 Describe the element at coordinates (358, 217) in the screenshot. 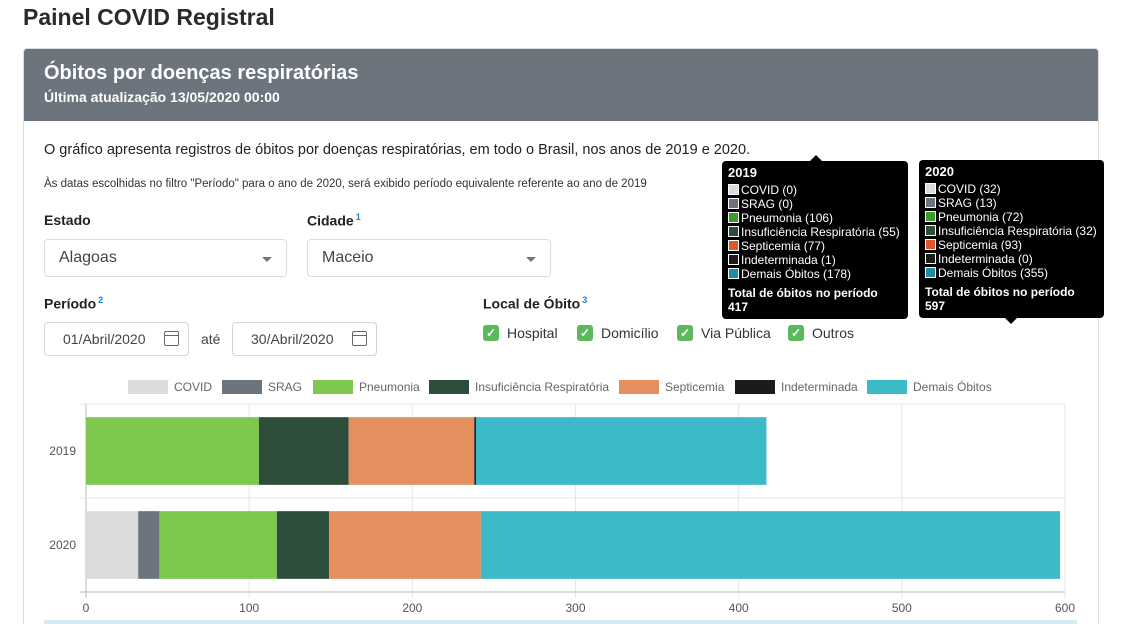

I see `cidade-footnote: 1` at that location.